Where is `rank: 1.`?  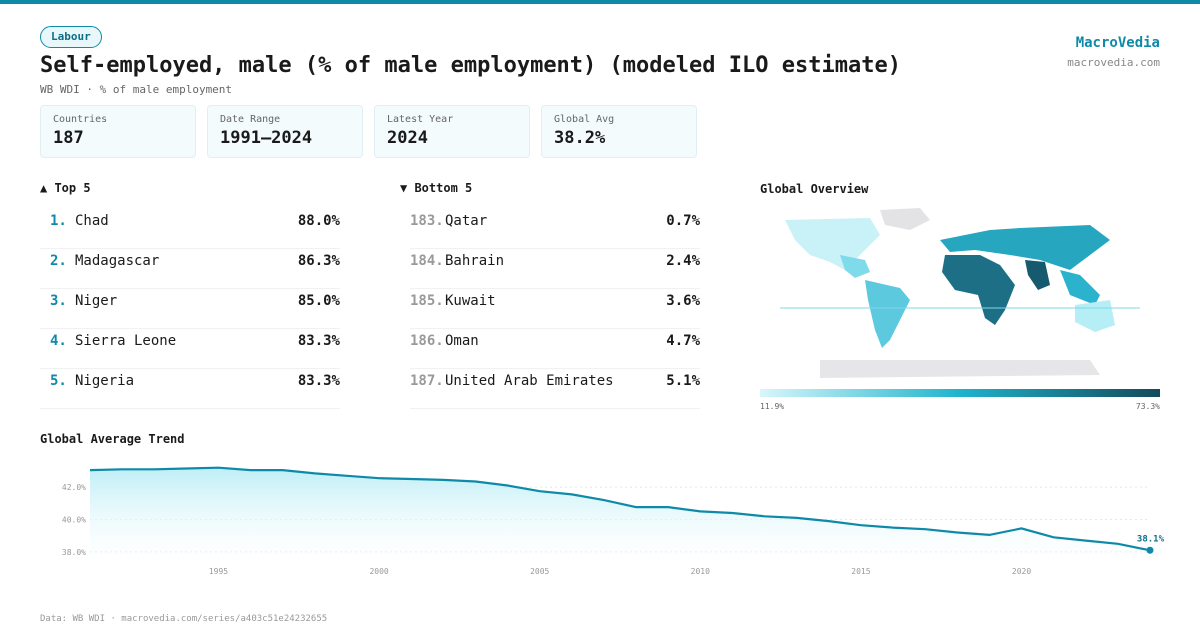
rank: 1. is located at coordinates (58, 221).